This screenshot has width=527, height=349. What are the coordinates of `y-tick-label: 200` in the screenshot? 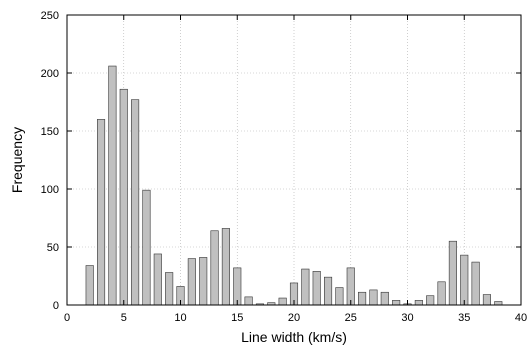 It's located at (50, 74).